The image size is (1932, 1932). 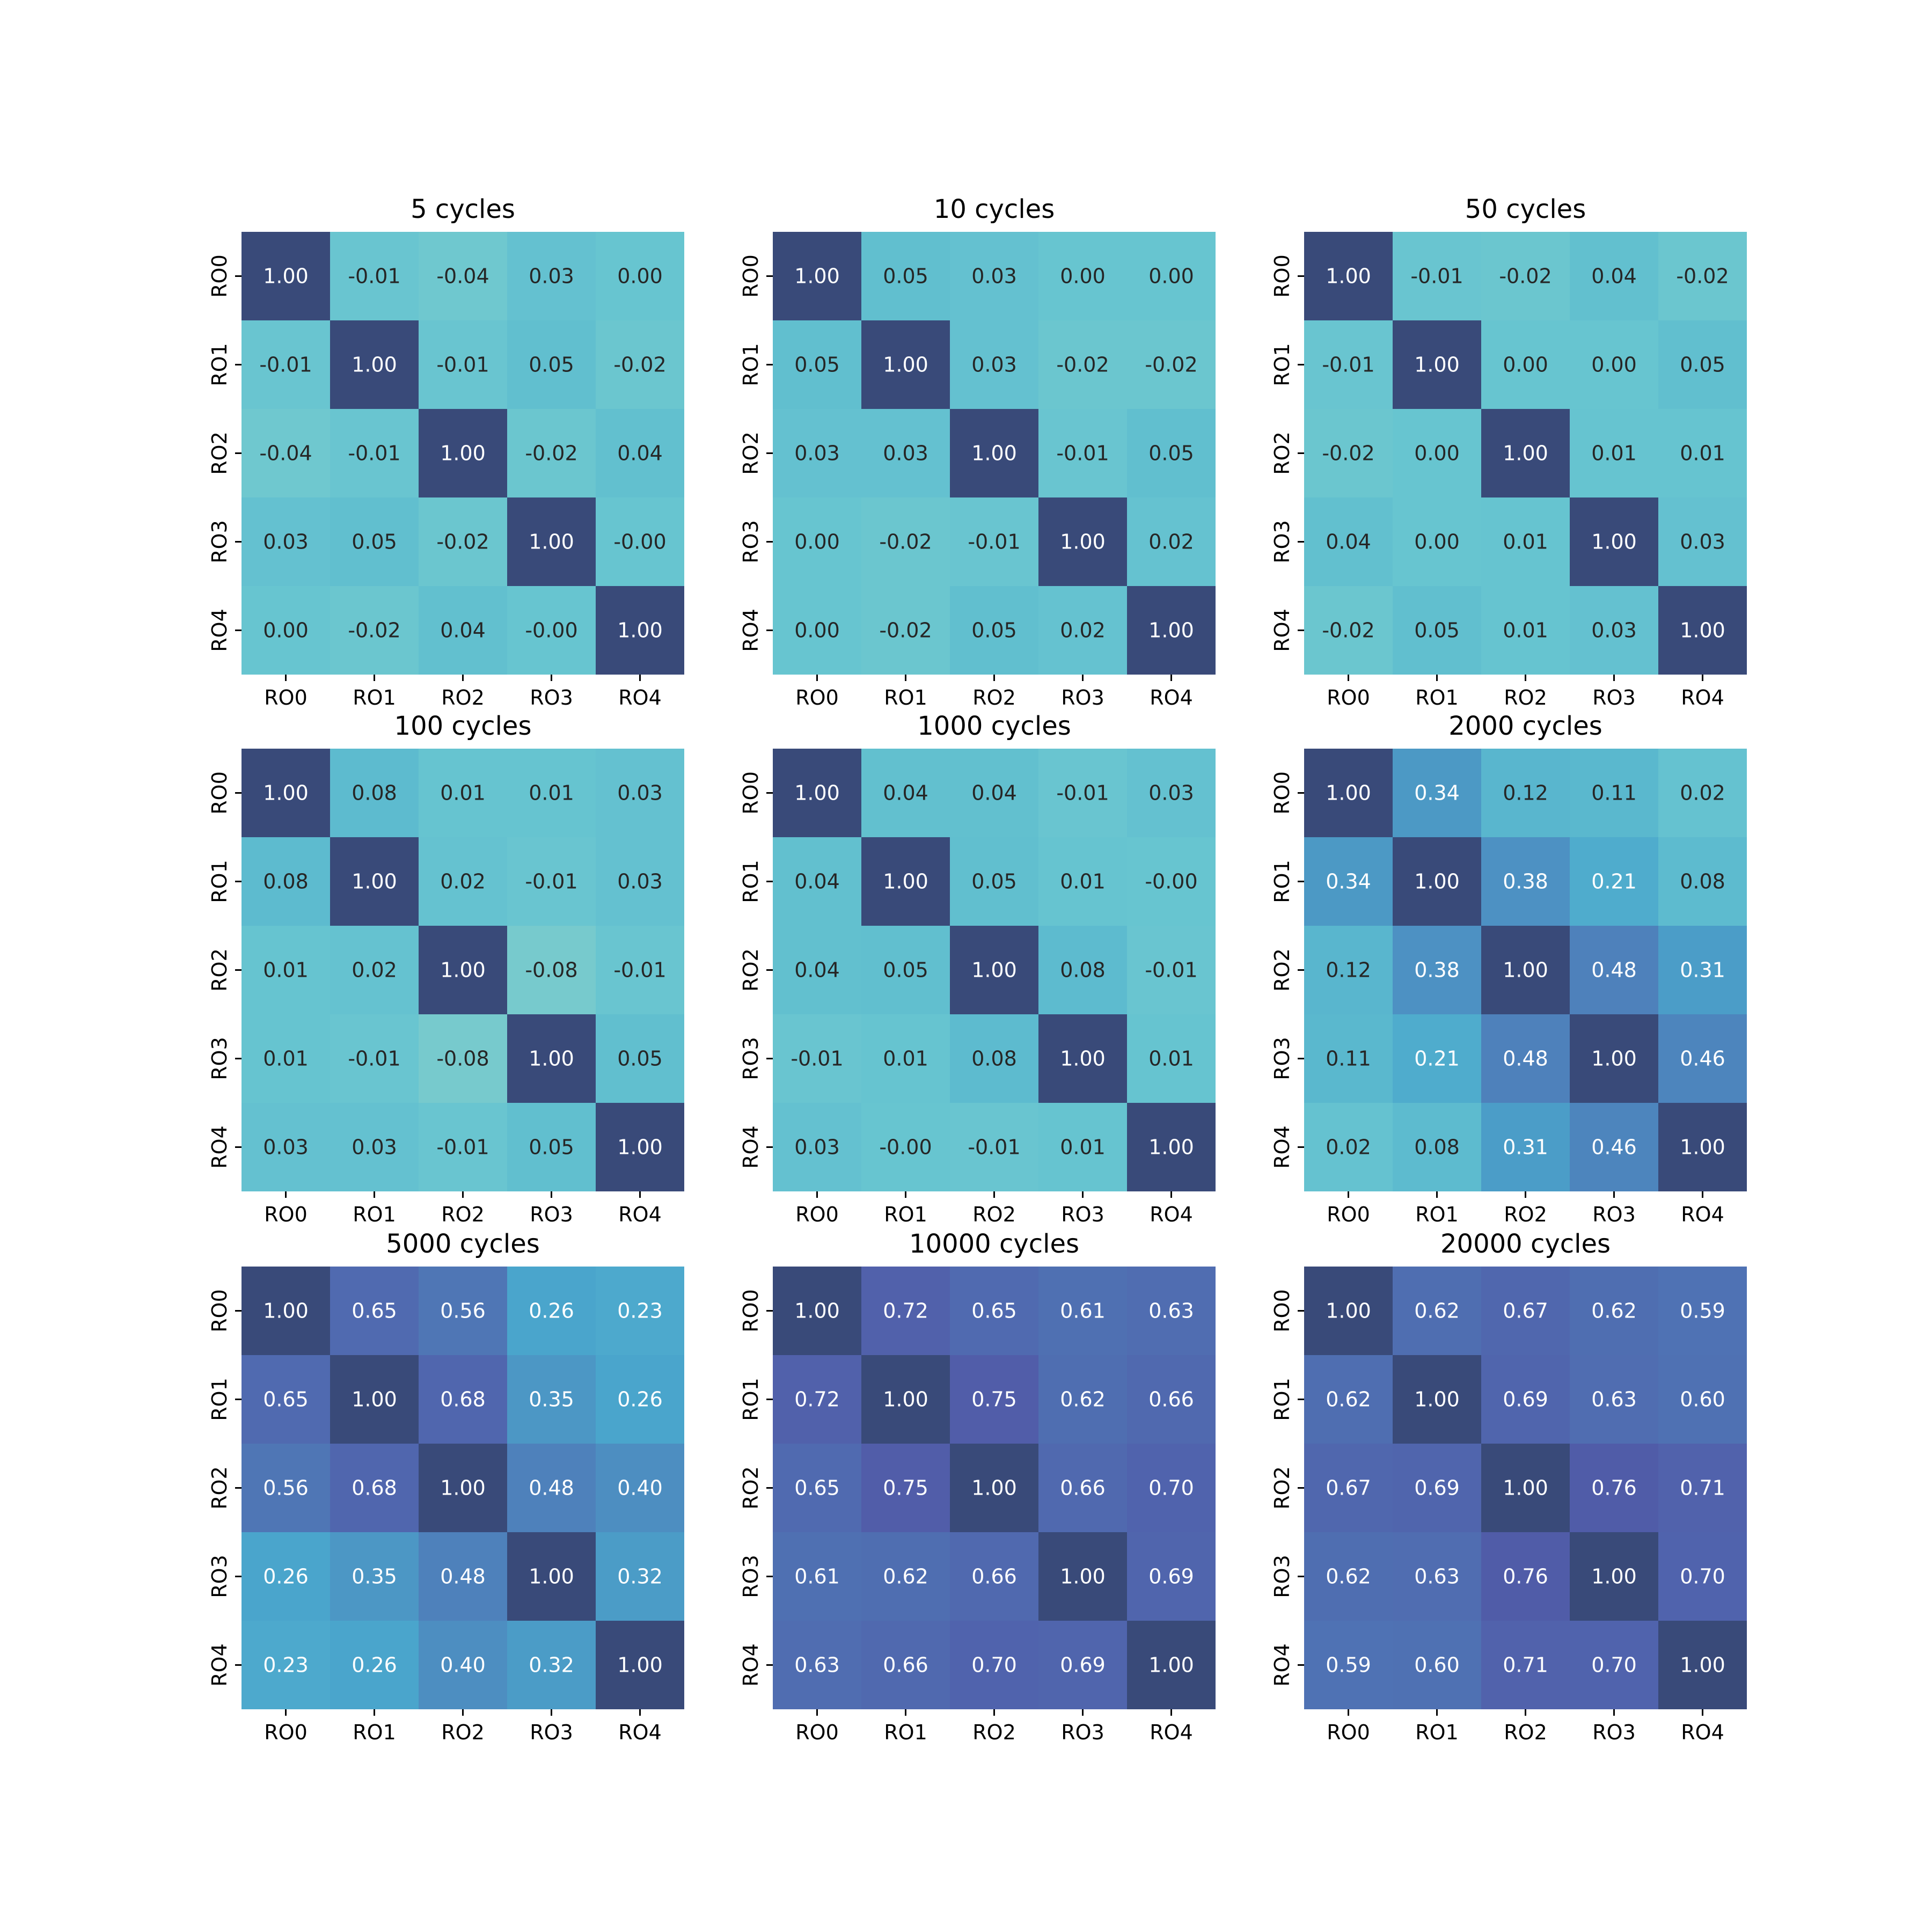 I want to click on heatmap-title: 5000 cycles, so click(x=462, y=1244).